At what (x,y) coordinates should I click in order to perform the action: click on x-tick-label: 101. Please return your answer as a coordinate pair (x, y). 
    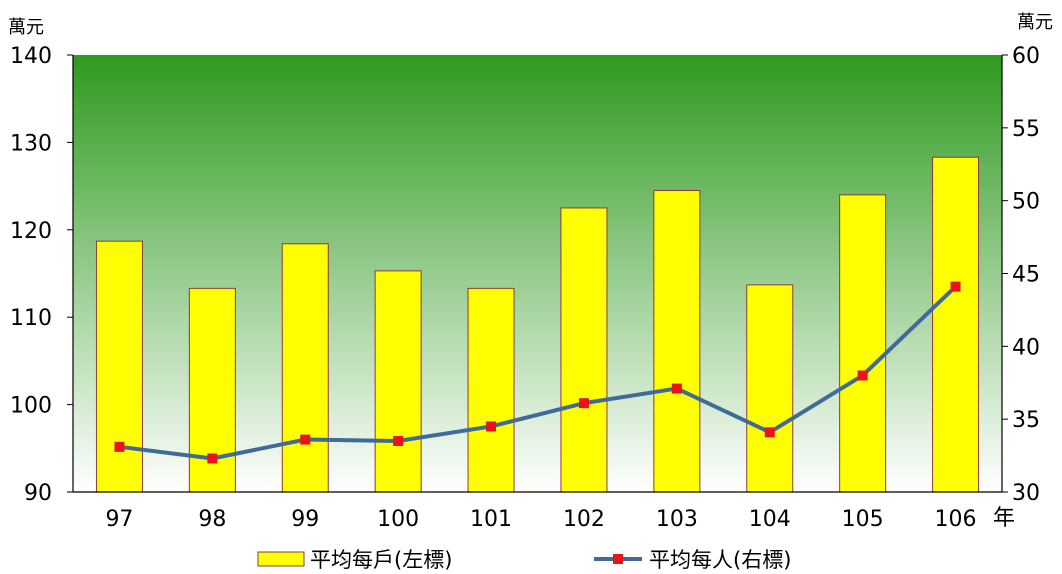
    Looking at the image, I should click on (491, 519).